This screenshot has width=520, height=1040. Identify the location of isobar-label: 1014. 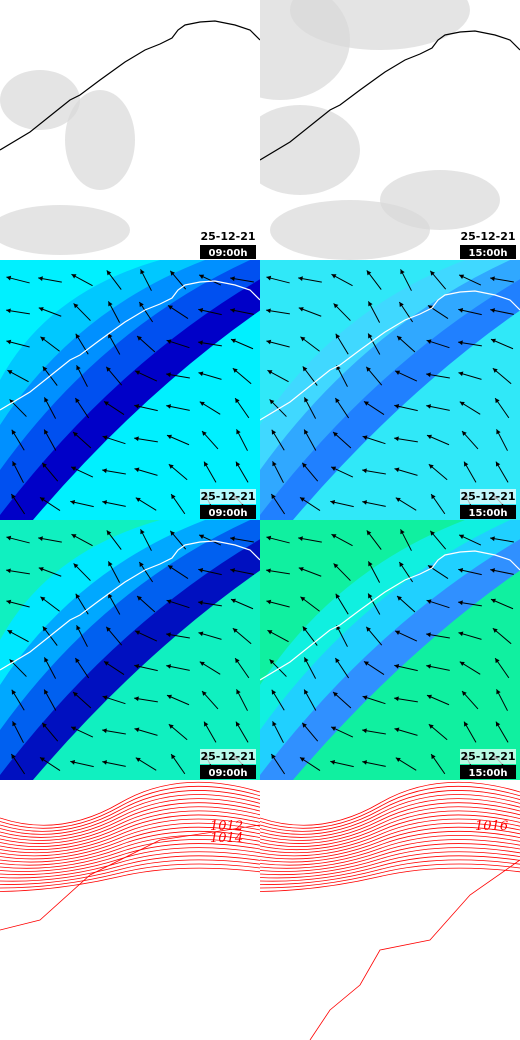
(226, 838).